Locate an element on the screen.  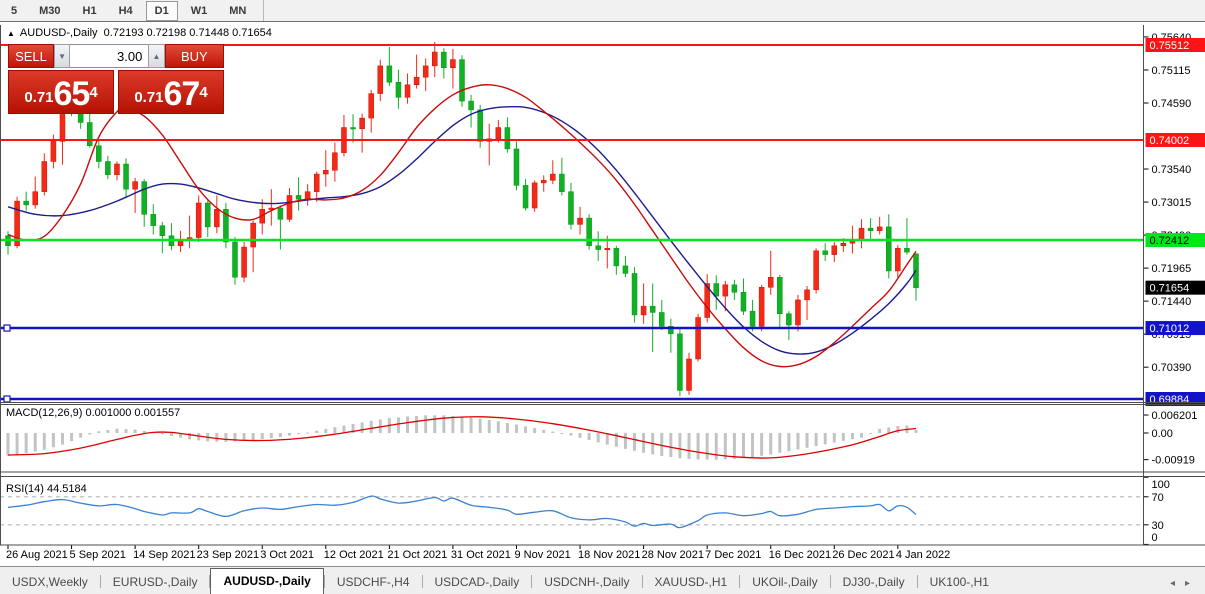
timeframe-button-w1: W1 is located at coordinates (199, 10).